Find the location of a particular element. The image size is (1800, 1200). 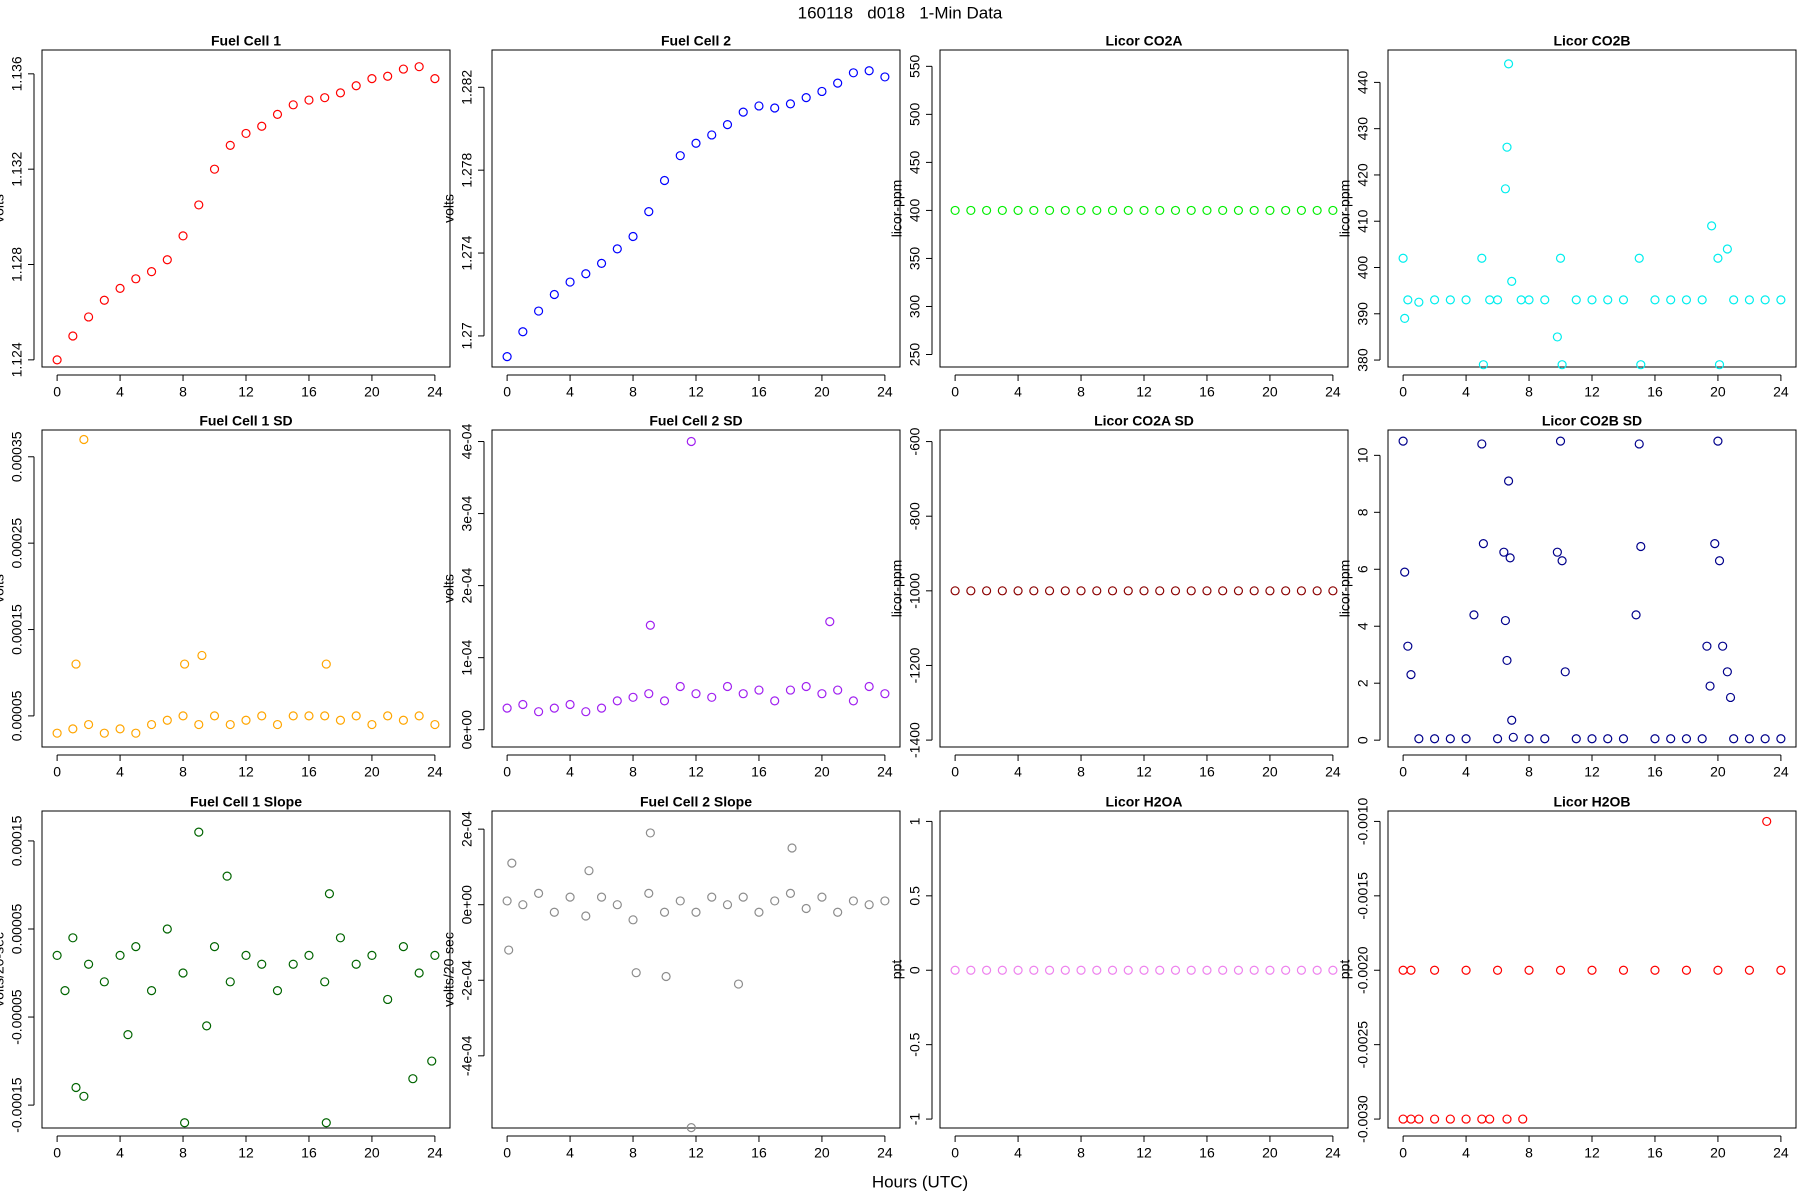

panel-title: Fuel Cell 2 Slope is located at coordinates (696, 802).